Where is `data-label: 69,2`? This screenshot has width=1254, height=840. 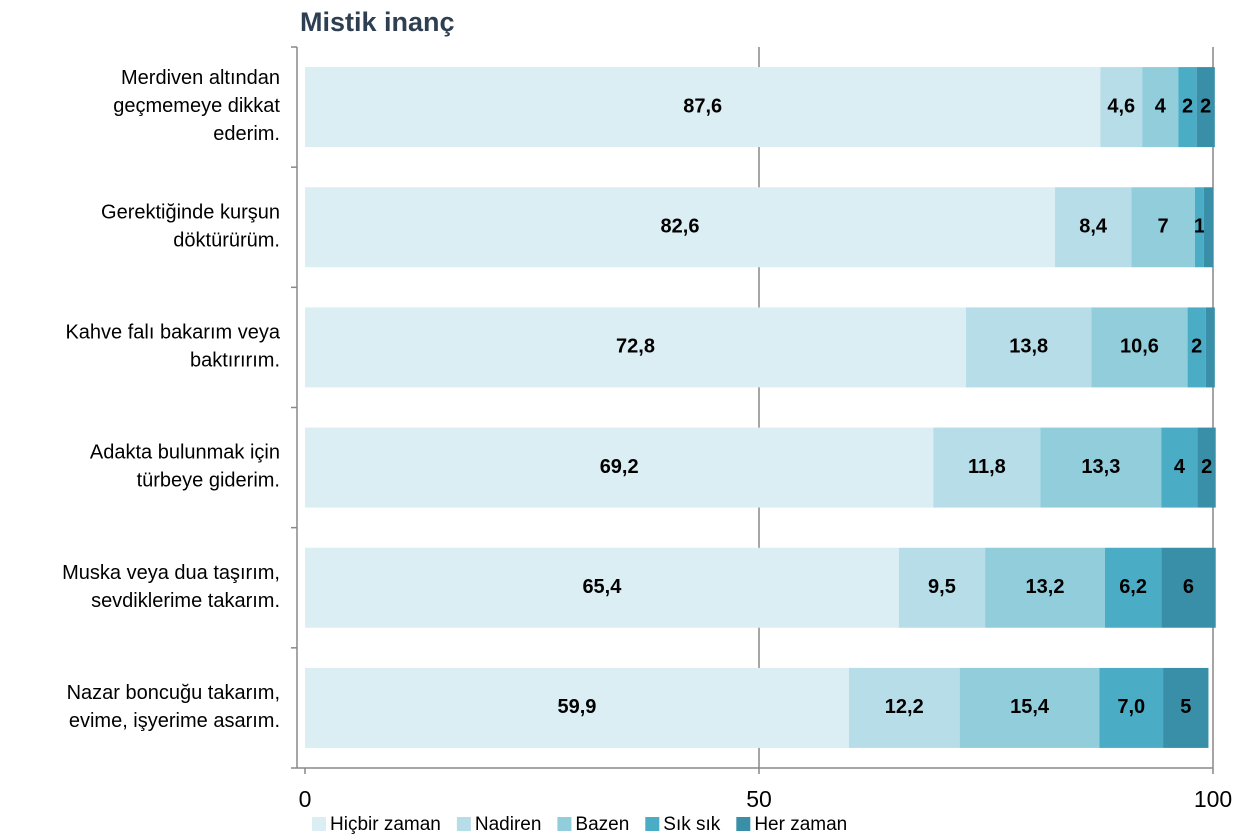
data-label: 69,2 is located at coordinates (619, 467).